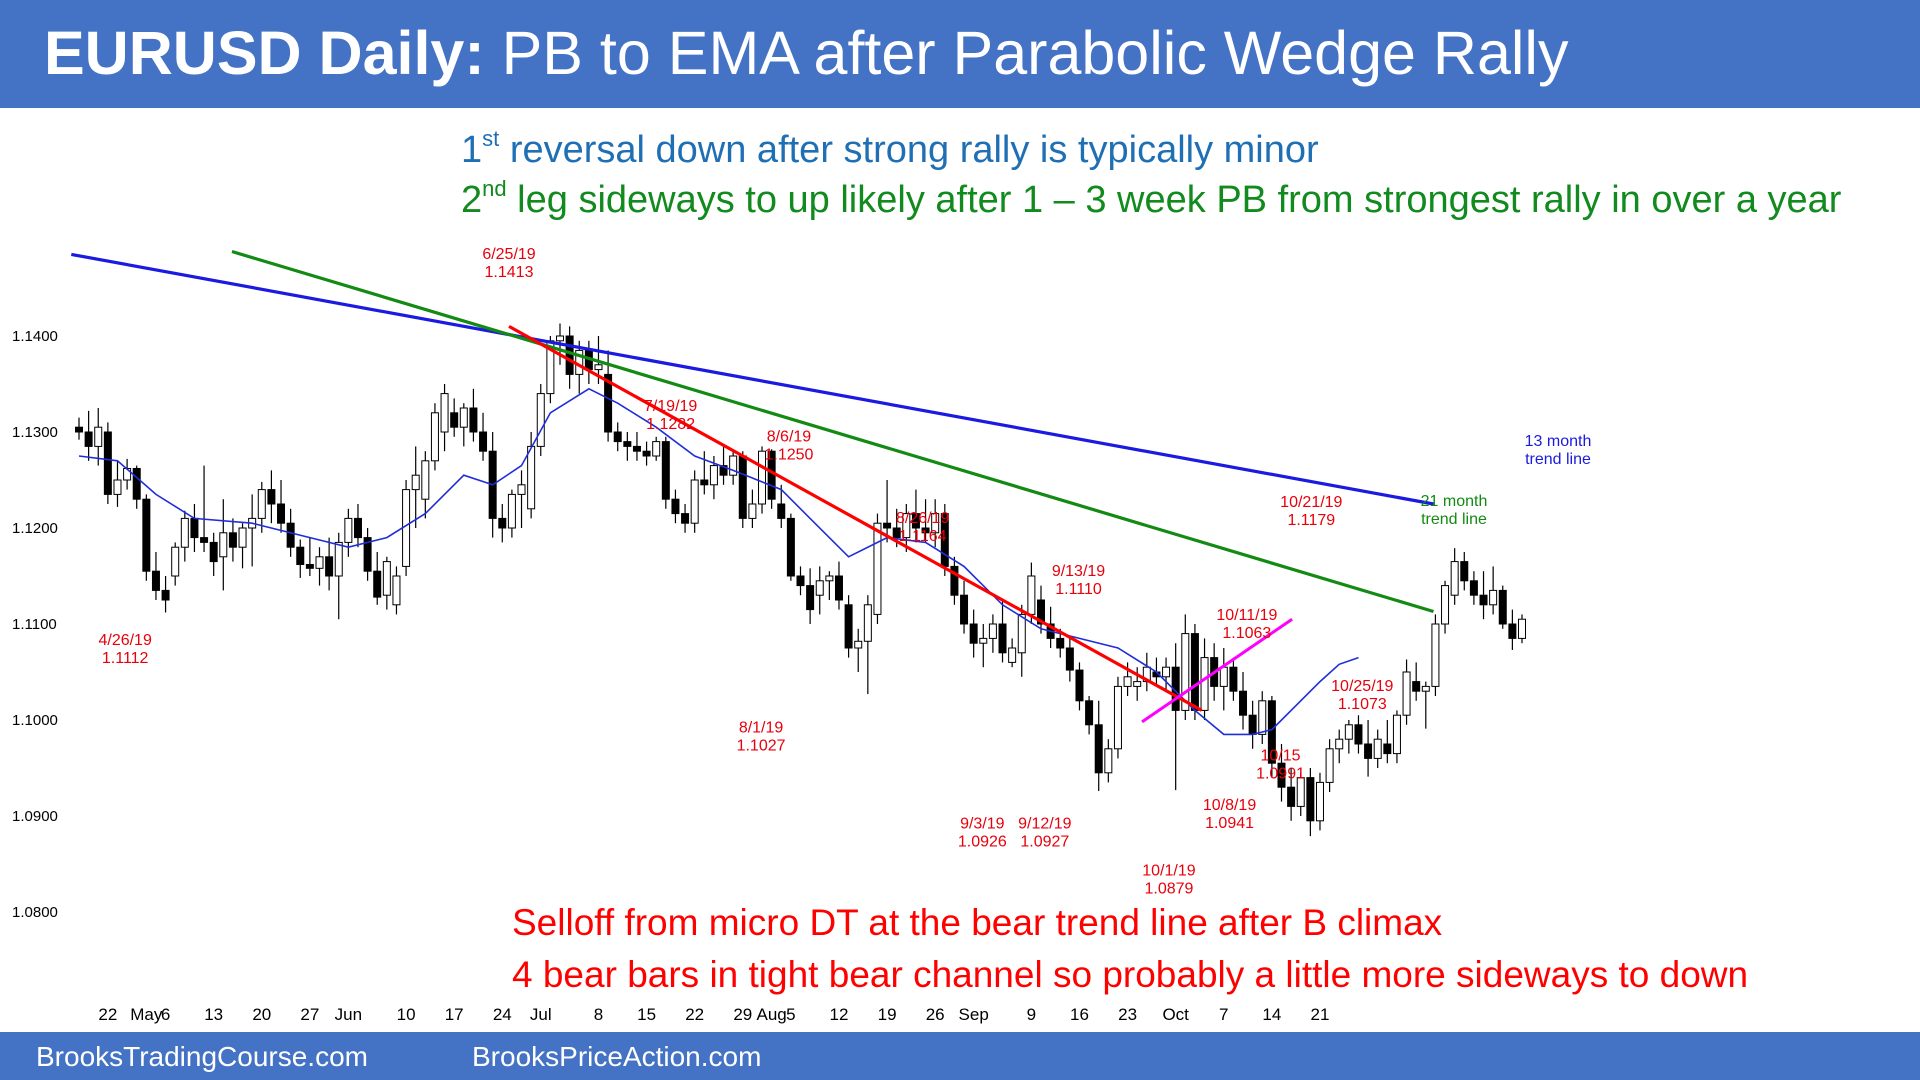  What do you see at coordinates (1078, 571) in the screenshot?
I see `price-annotation: 9/13/19` at bounding box center [1078, 571].